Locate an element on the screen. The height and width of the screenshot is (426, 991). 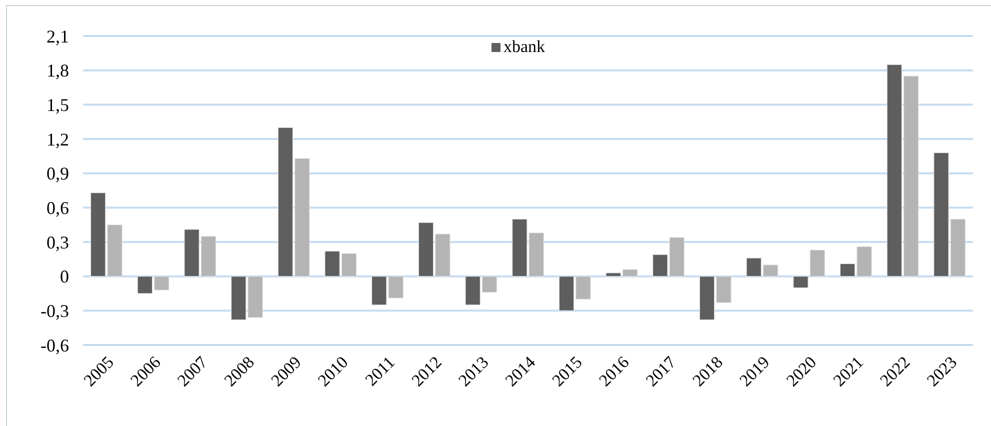
y-tick-label: 1,8 is located at coordinates (57, 70).